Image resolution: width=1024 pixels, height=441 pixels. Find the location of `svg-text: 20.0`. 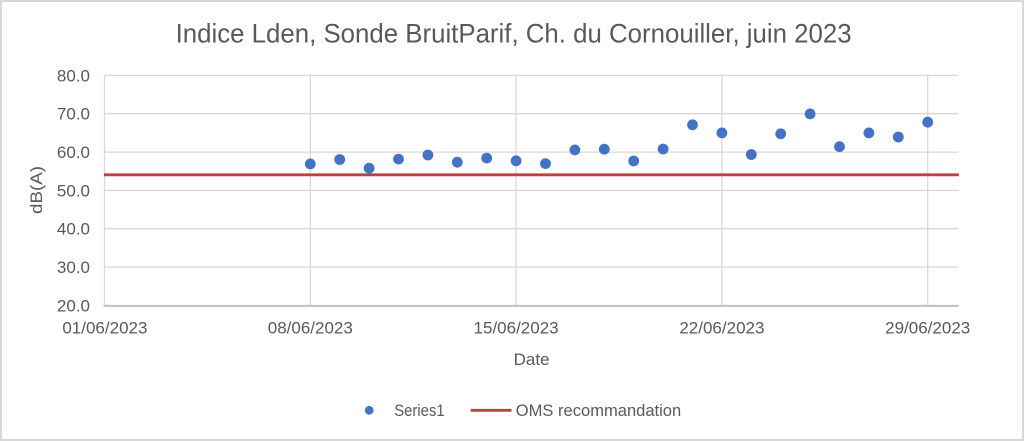

svg-text: 20.0 is located at coordinates (73, 305).